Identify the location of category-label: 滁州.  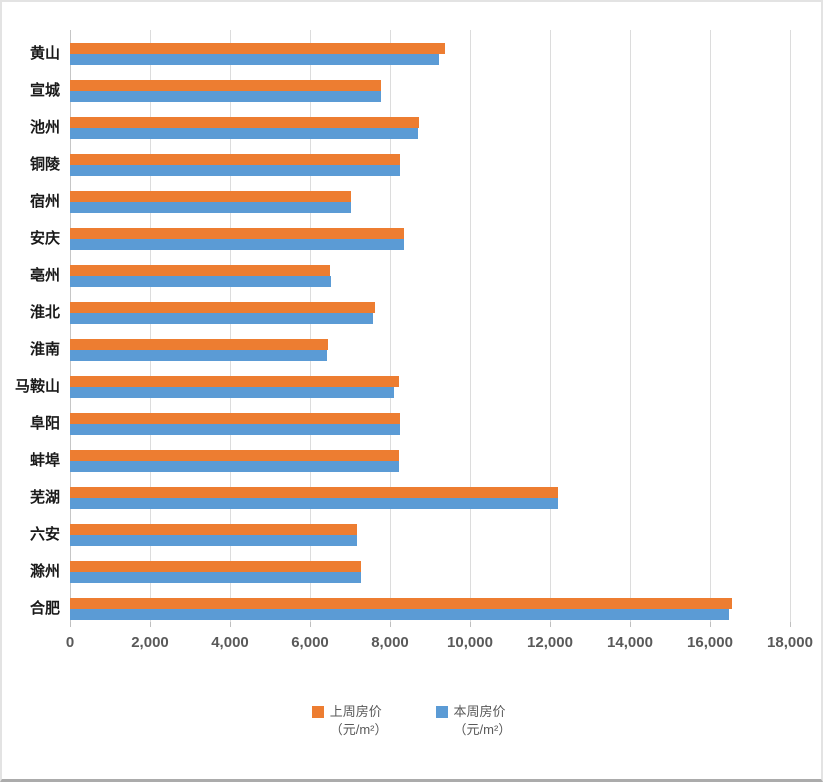
(44, 571).